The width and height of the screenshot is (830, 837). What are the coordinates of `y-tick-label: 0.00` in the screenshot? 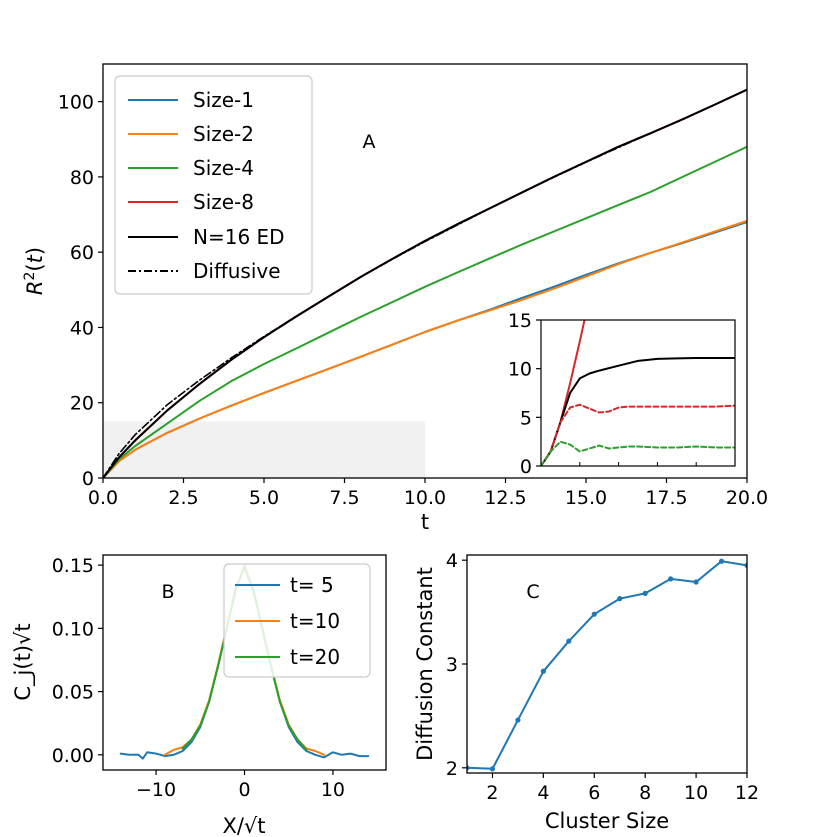 It's located at (73, 756).